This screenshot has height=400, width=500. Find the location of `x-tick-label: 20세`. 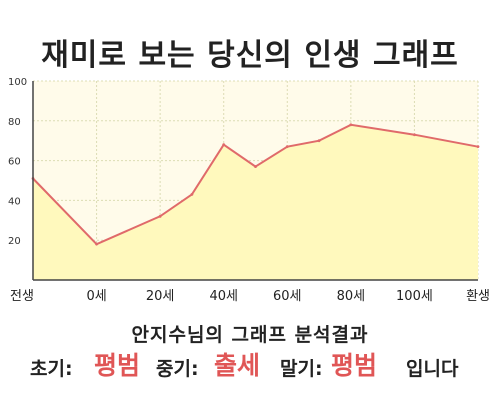

x-tick-label: 20세 is located at coordinates (160, 296).